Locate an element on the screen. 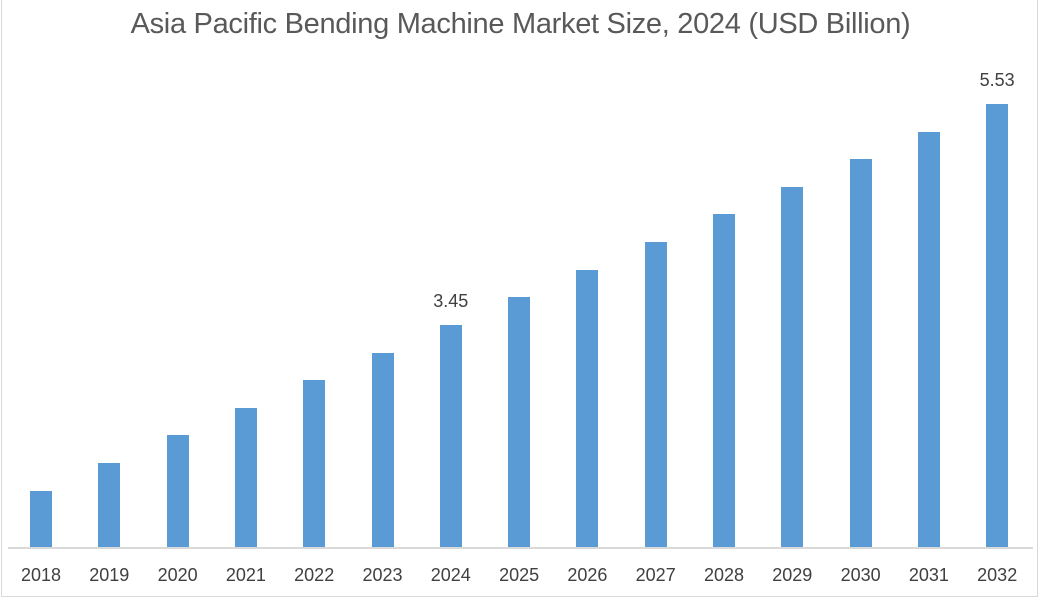 The image size is (1041, 600). bar-2022 is located at coordinates (314, 463).